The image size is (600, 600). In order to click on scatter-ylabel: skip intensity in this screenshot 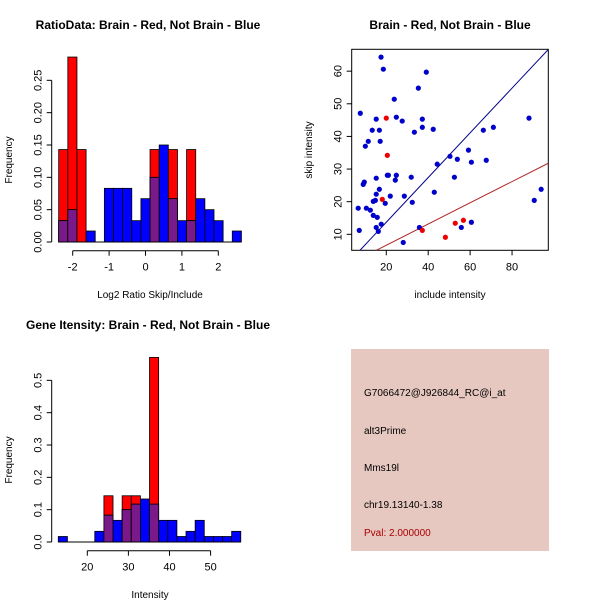, I will do `click(309, 149)`.